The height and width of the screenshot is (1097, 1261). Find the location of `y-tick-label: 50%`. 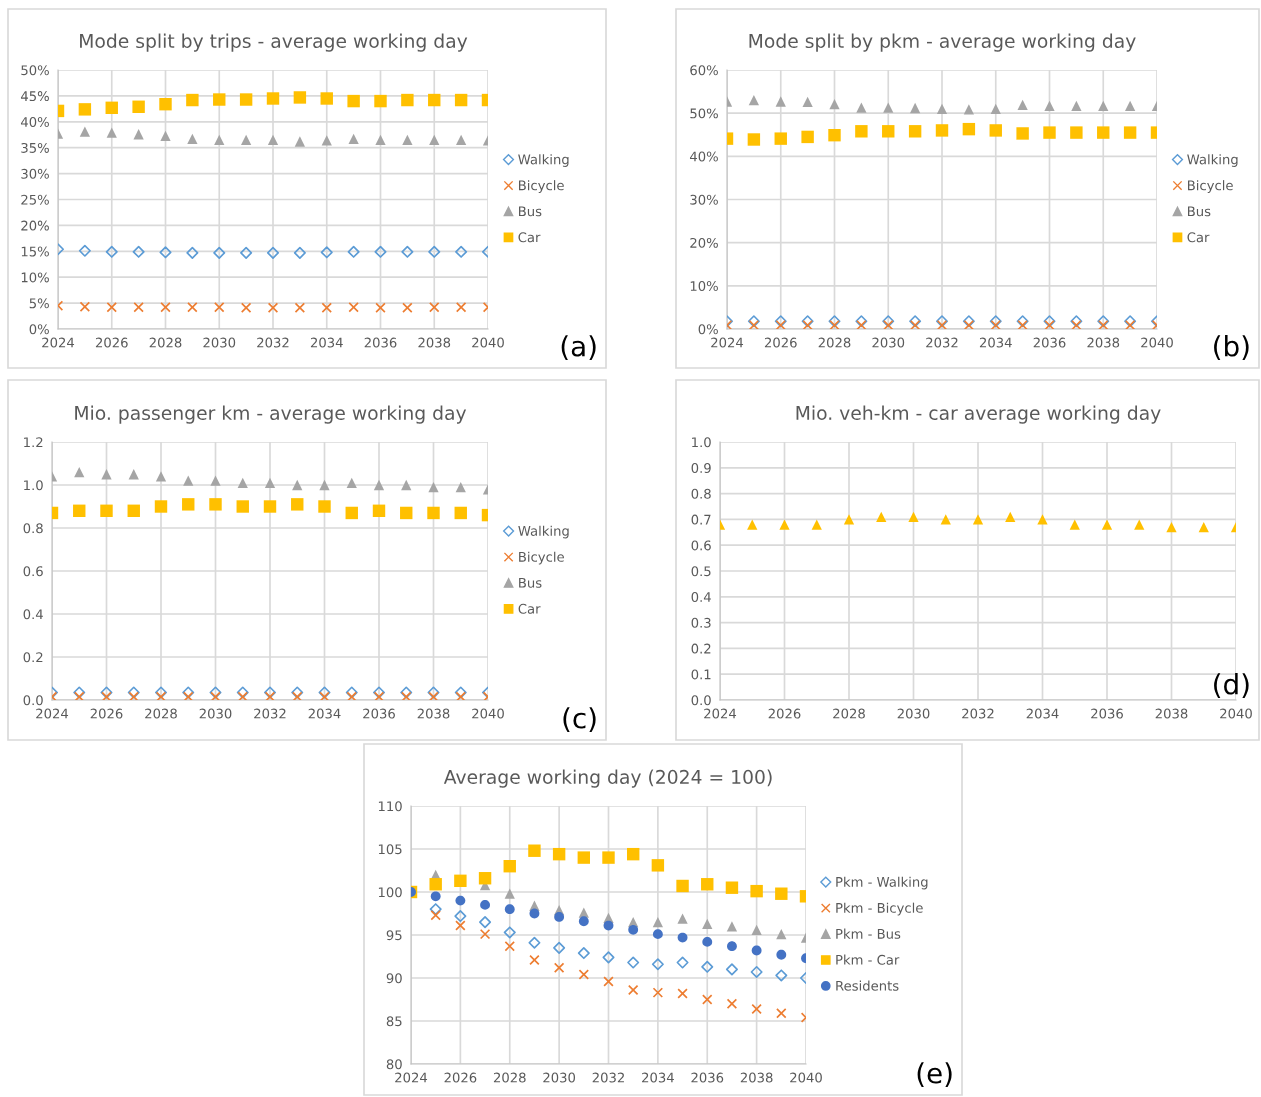

y-tick-label: 50% is located at coordinates (704, 113).